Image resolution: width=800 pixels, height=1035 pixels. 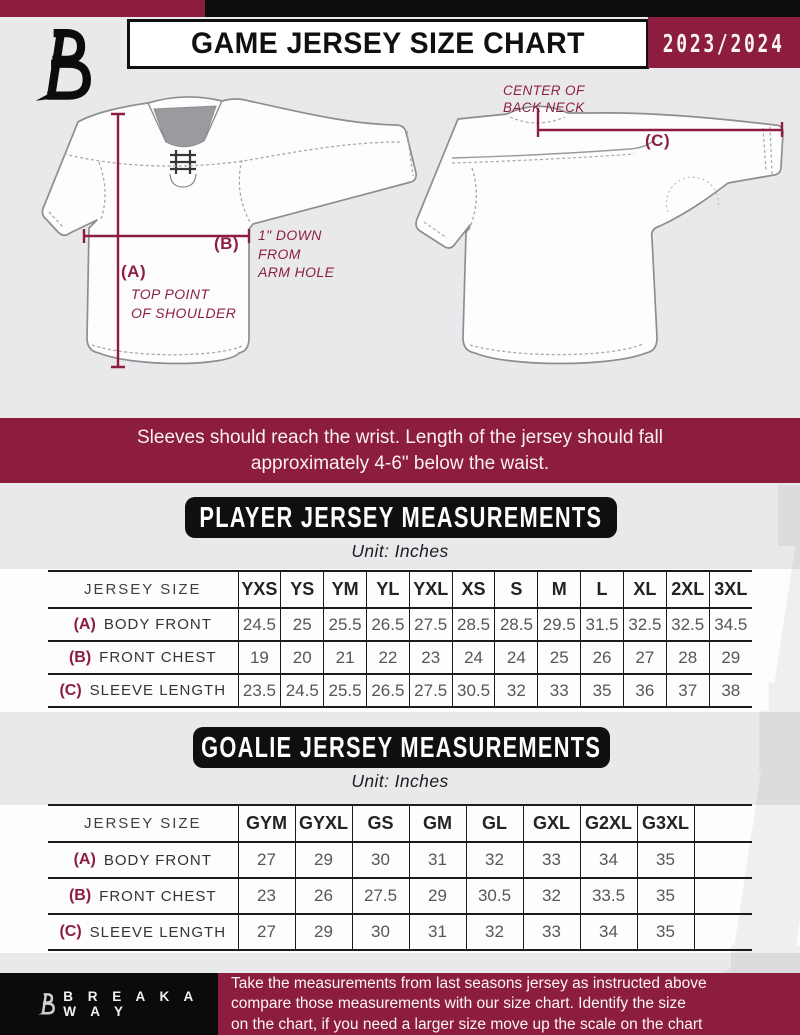 What do you see at coordinates (516, 624) in the screenshot?
I see `measurement-cell: 28.5` at bounding box center [516, 624].